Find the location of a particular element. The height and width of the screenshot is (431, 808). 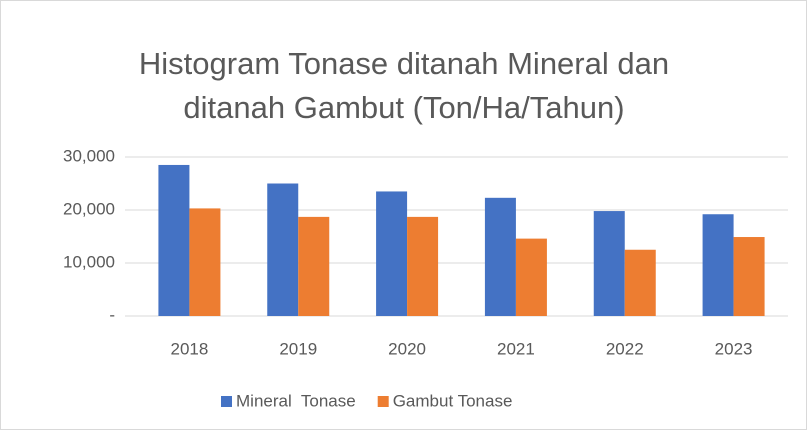

x-tick-label: 2022 is located at coordinates (625, 348).